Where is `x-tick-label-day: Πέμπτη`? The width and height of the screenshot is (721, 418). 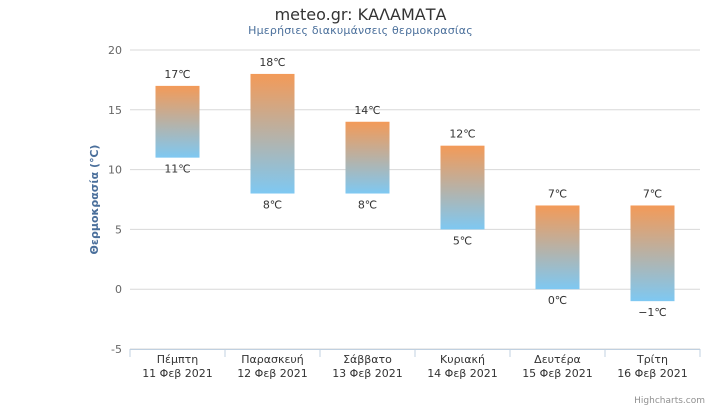
x-tick-label-day: Πέμπτη is located at coordinates (177, 359).